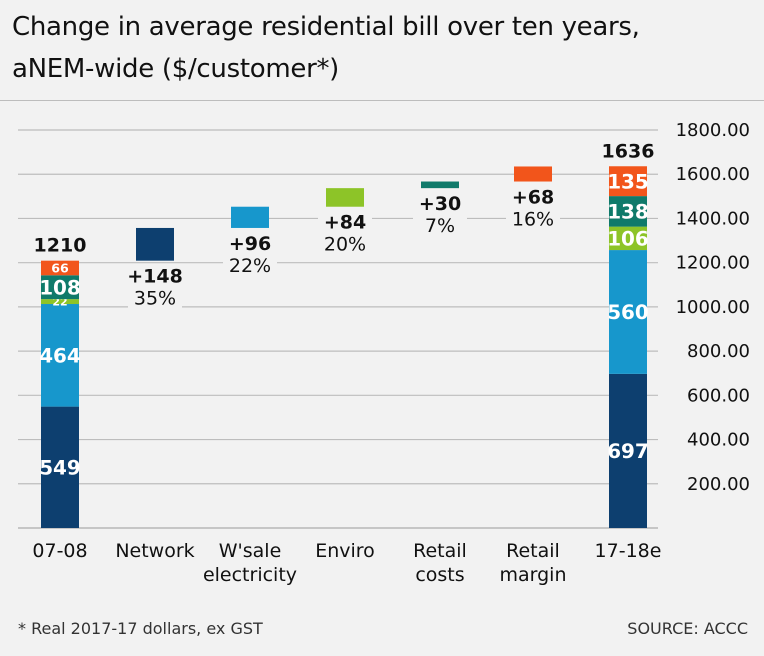 This screenshot has height=656, width=764. Describe the element at coordinates (175, 69) in the screenshot. I see `chart-title-line-2: aNEM-wide ($/customer*)` at that location.